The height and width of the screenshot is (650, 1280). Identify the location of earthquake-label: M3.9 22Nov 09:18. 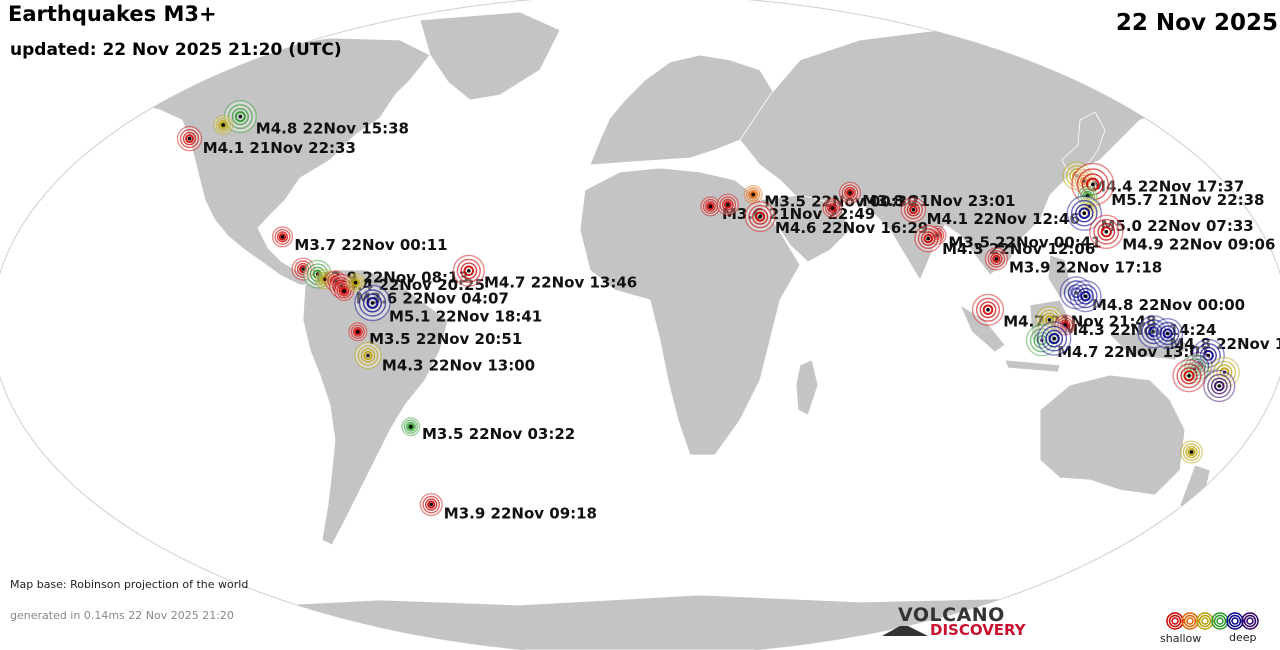
(520, 513).